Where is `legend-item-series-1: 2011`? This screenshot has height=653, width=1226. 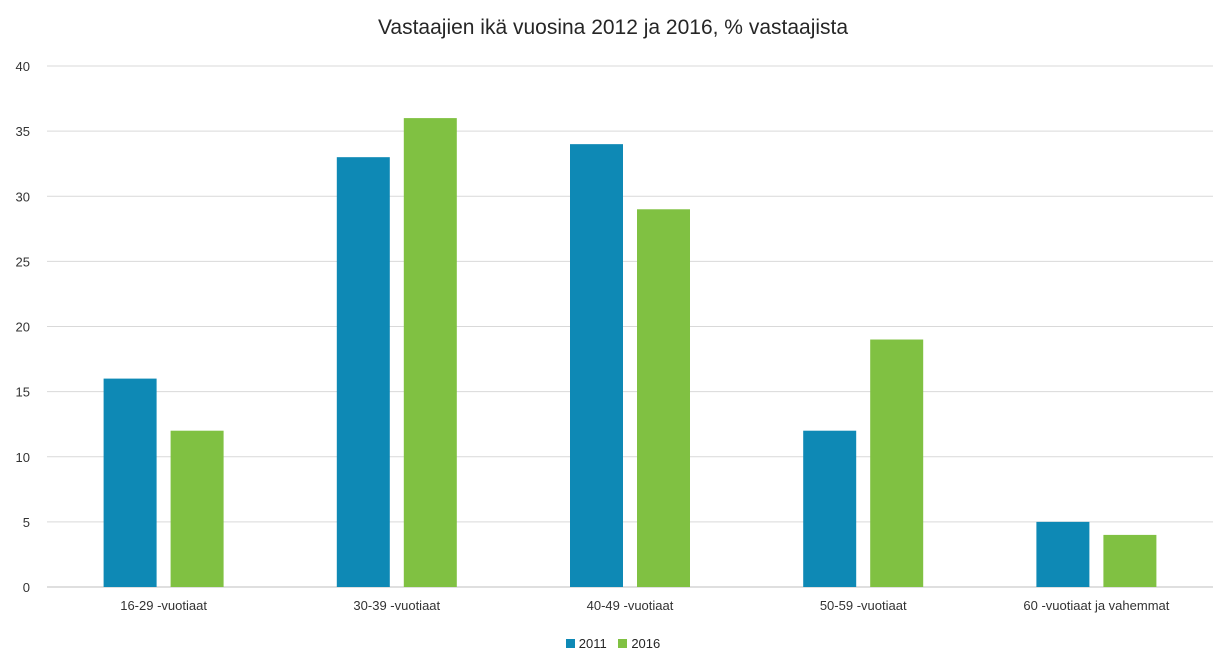
legend-item-series-1: 2011 is located at coordinates (586, 643).